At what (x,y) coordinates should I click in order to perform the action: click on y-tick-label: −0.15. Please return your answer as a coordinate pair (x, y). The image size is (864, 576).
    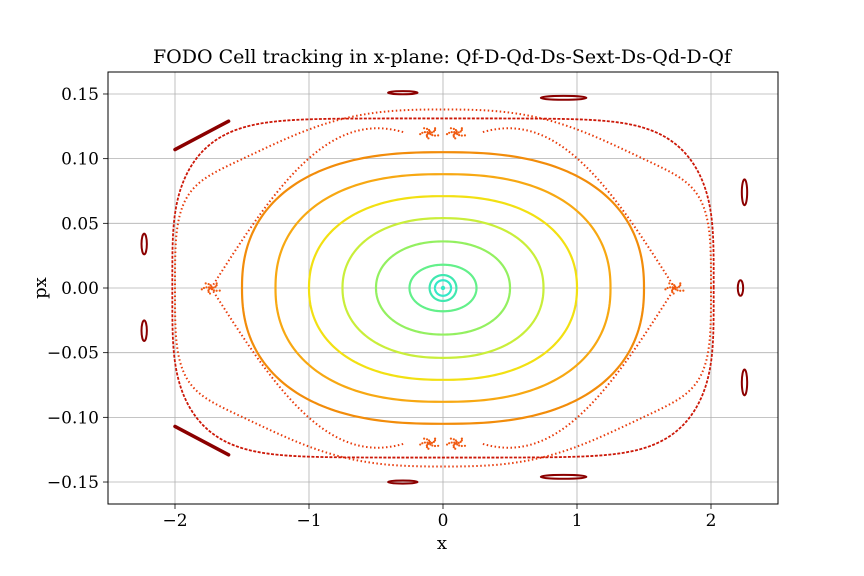
    Looking at the image, I should click on (73, 483).